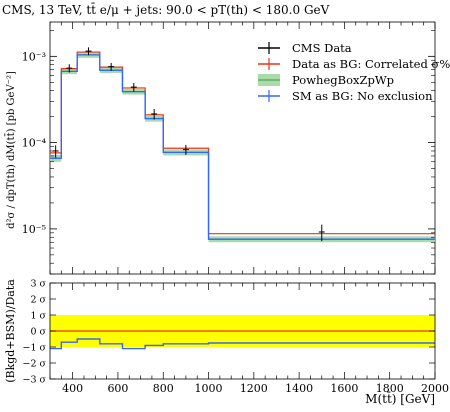 The image size is (450, 412). What do you see at coordinates (38, 300) in the screenshot?
I see `ratio-y-tick-label: 2 σ` at bounding box center [38, 300].